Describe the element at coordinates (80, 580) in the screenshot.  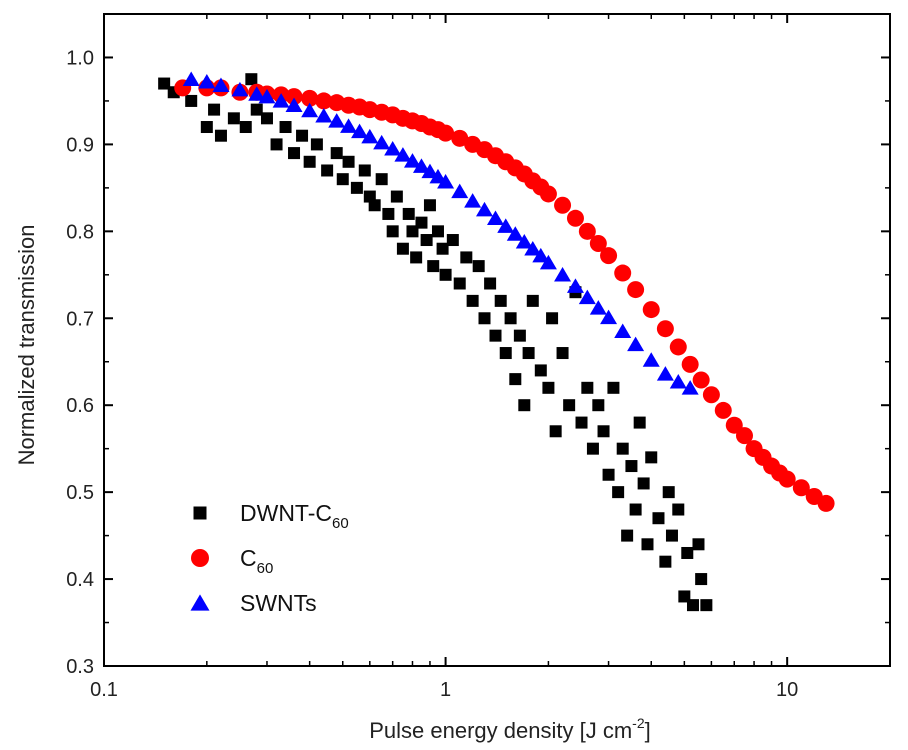
I see `y-tick-label: 0.4` at that location.